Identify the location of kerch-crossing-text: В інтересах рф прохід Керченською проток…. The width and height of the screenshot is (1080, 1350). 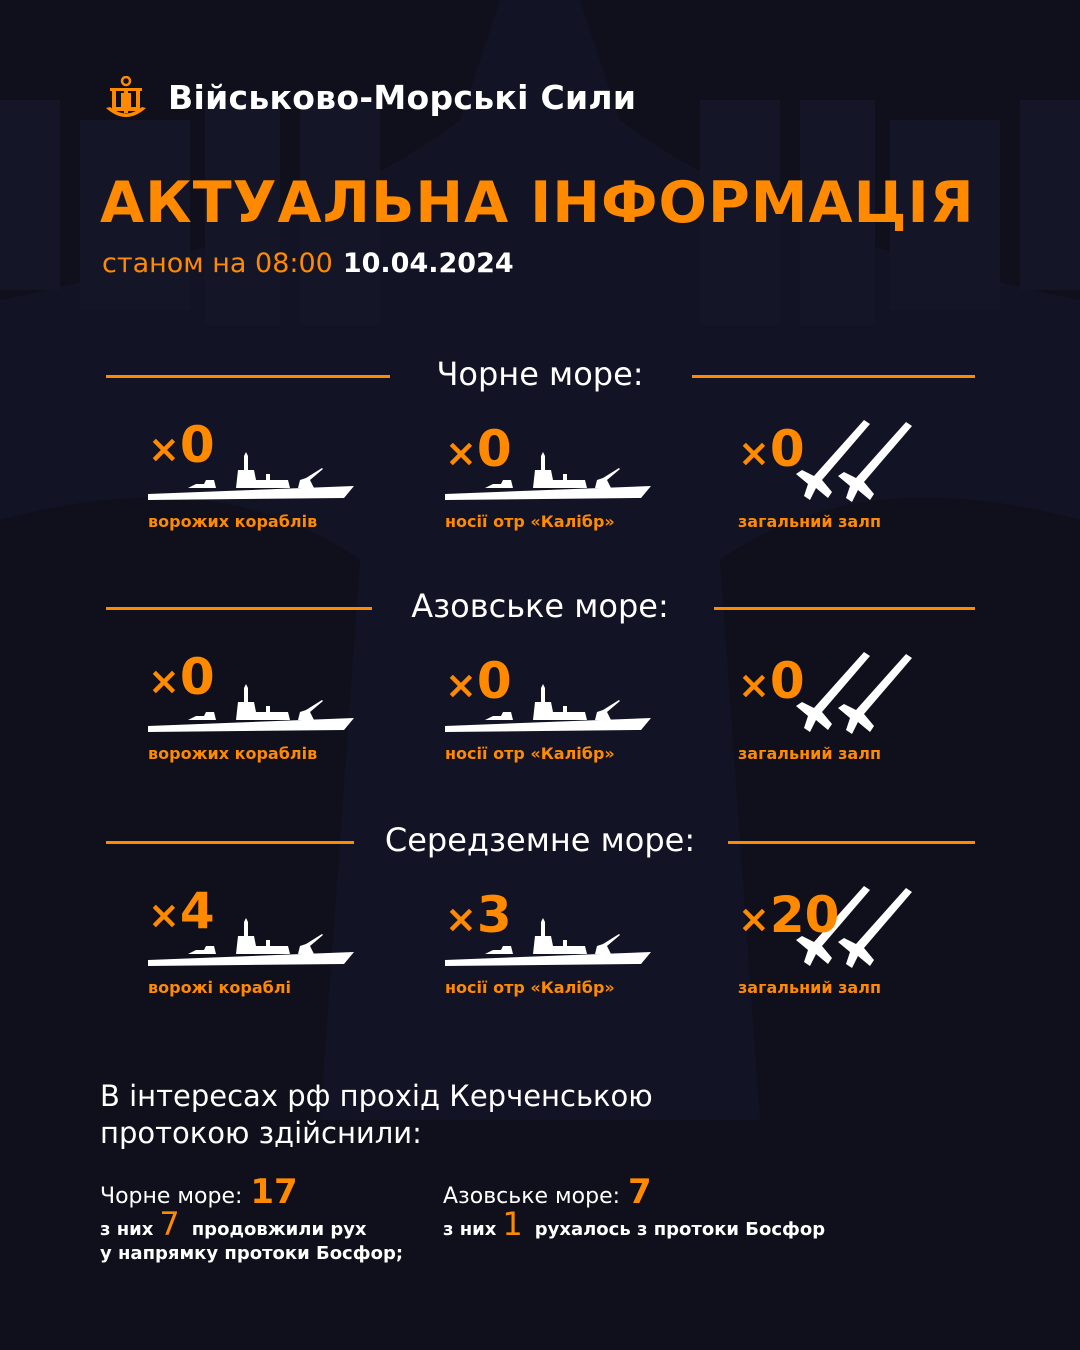
(376, 1115).